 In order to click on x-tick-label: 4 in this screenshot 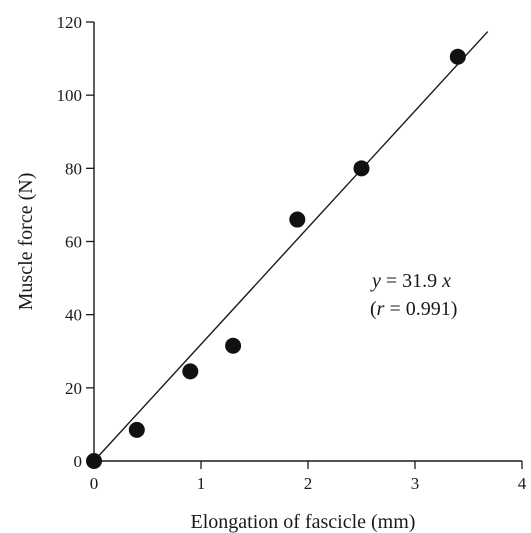, I will do `click(522, 483)`.